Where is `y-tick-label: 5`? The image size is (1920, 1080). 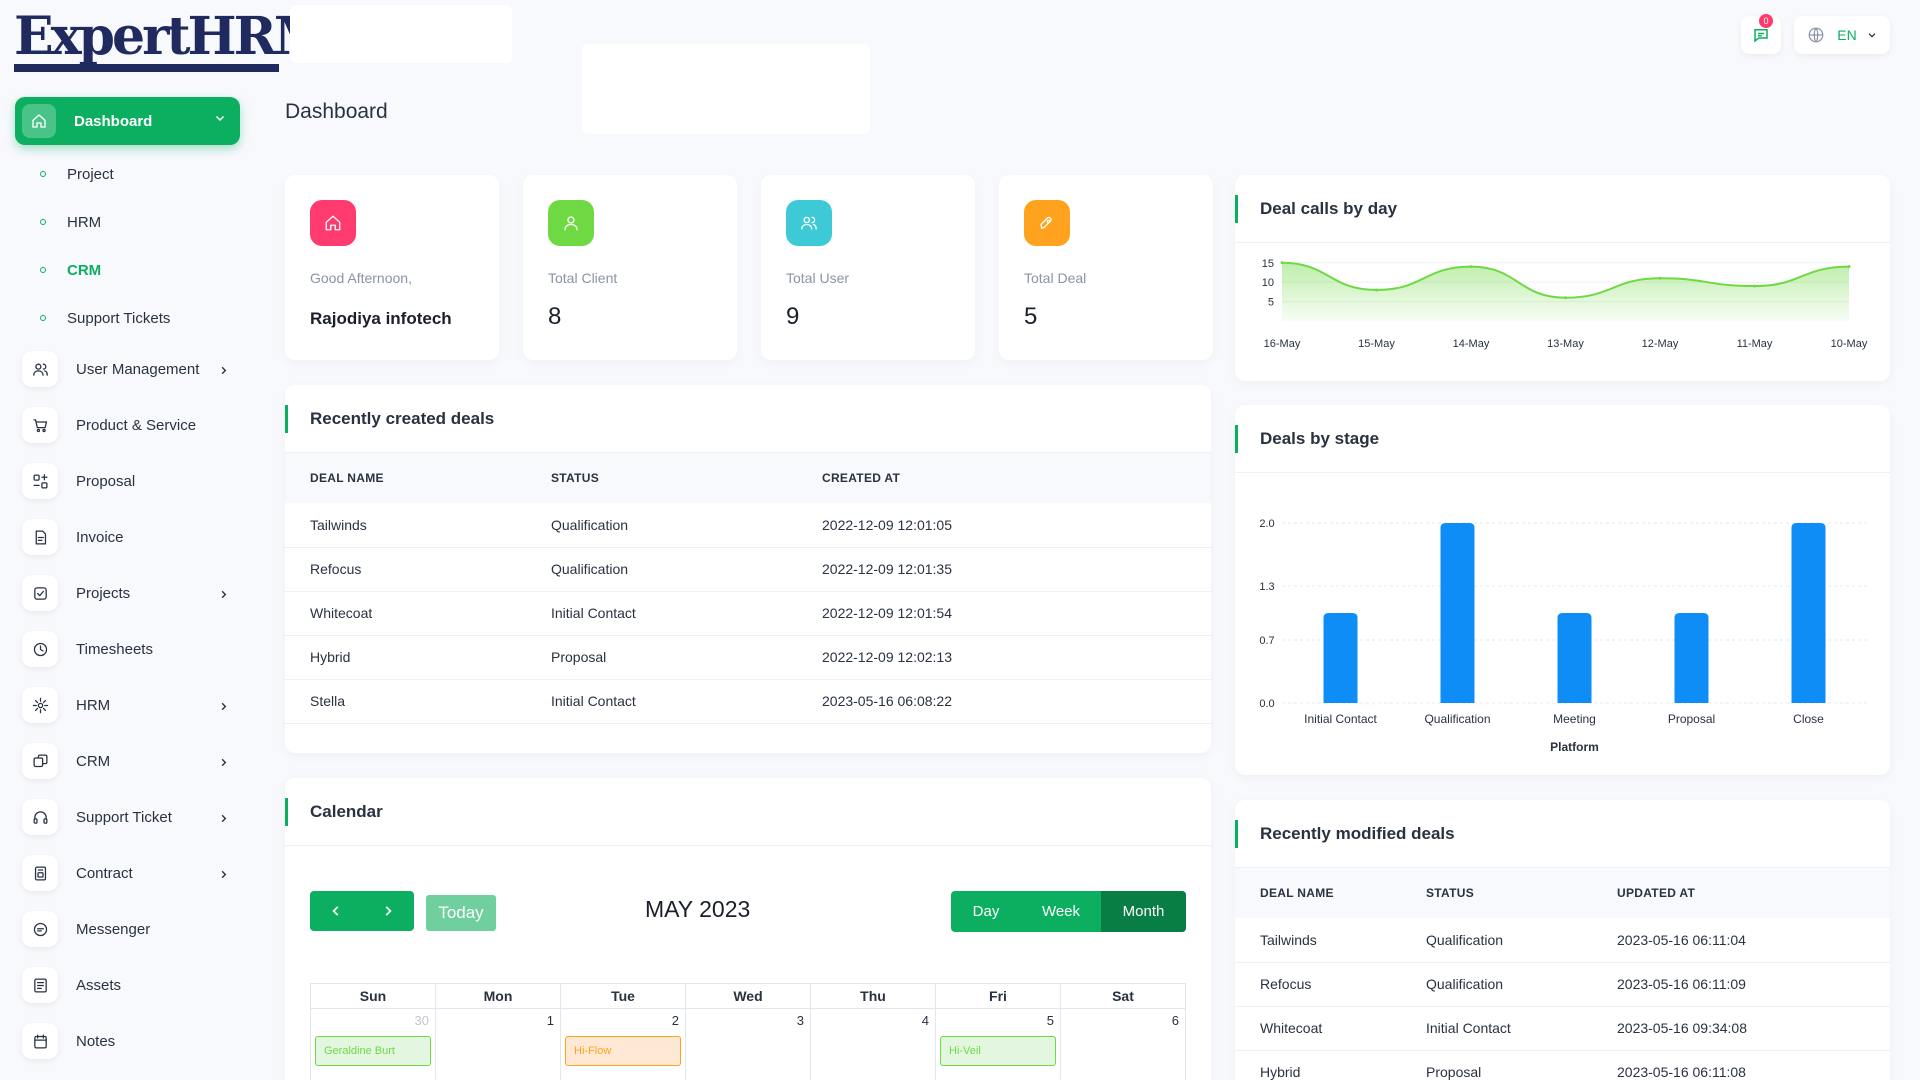
y-tick-label: 5 is located at coordinates (1271, 303).